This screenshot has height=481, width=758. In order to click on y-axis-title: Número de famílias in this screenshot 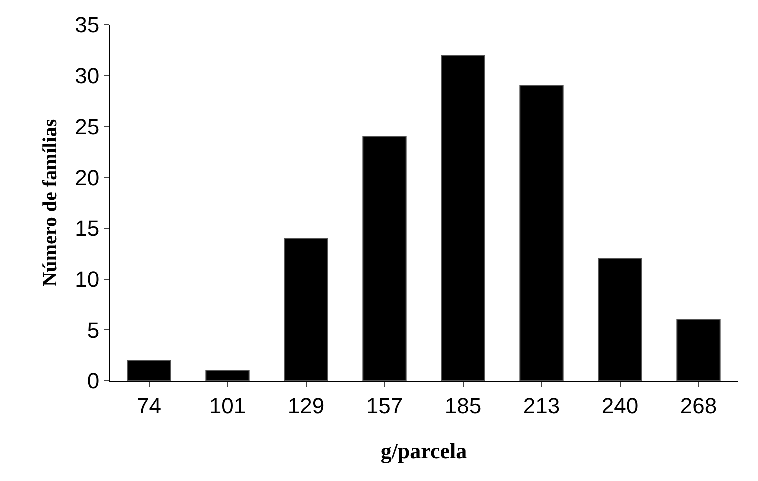, I will do `click(51, 203)`.